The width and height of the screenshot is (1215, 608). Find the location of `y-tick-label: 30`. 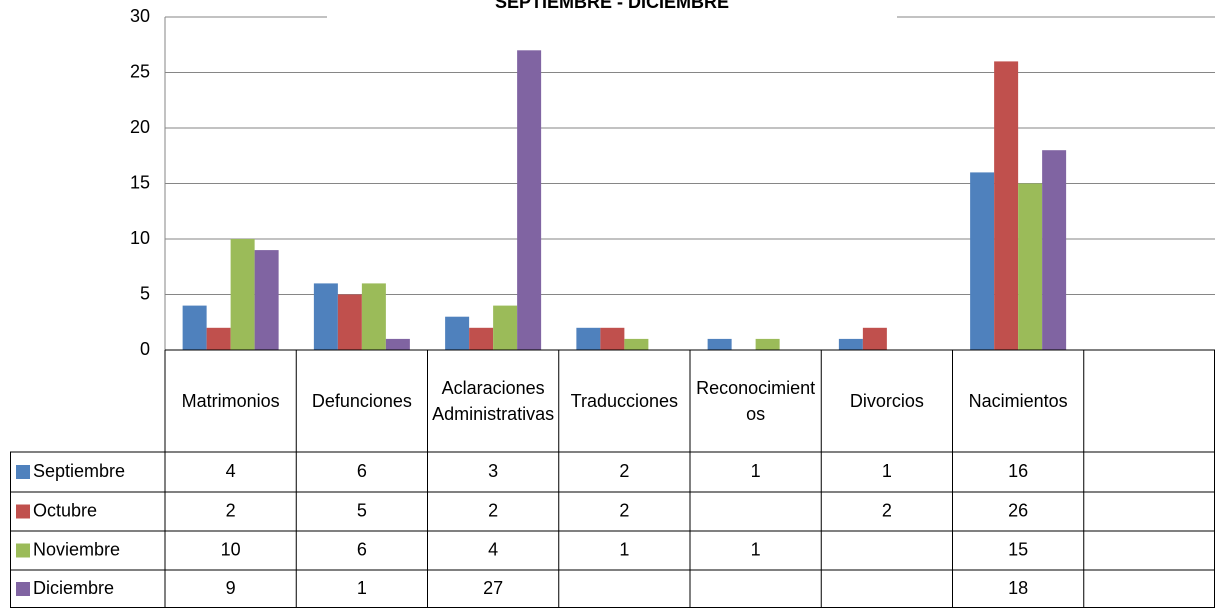

y-tick-label: 30 is located at coordinates (140, 16).